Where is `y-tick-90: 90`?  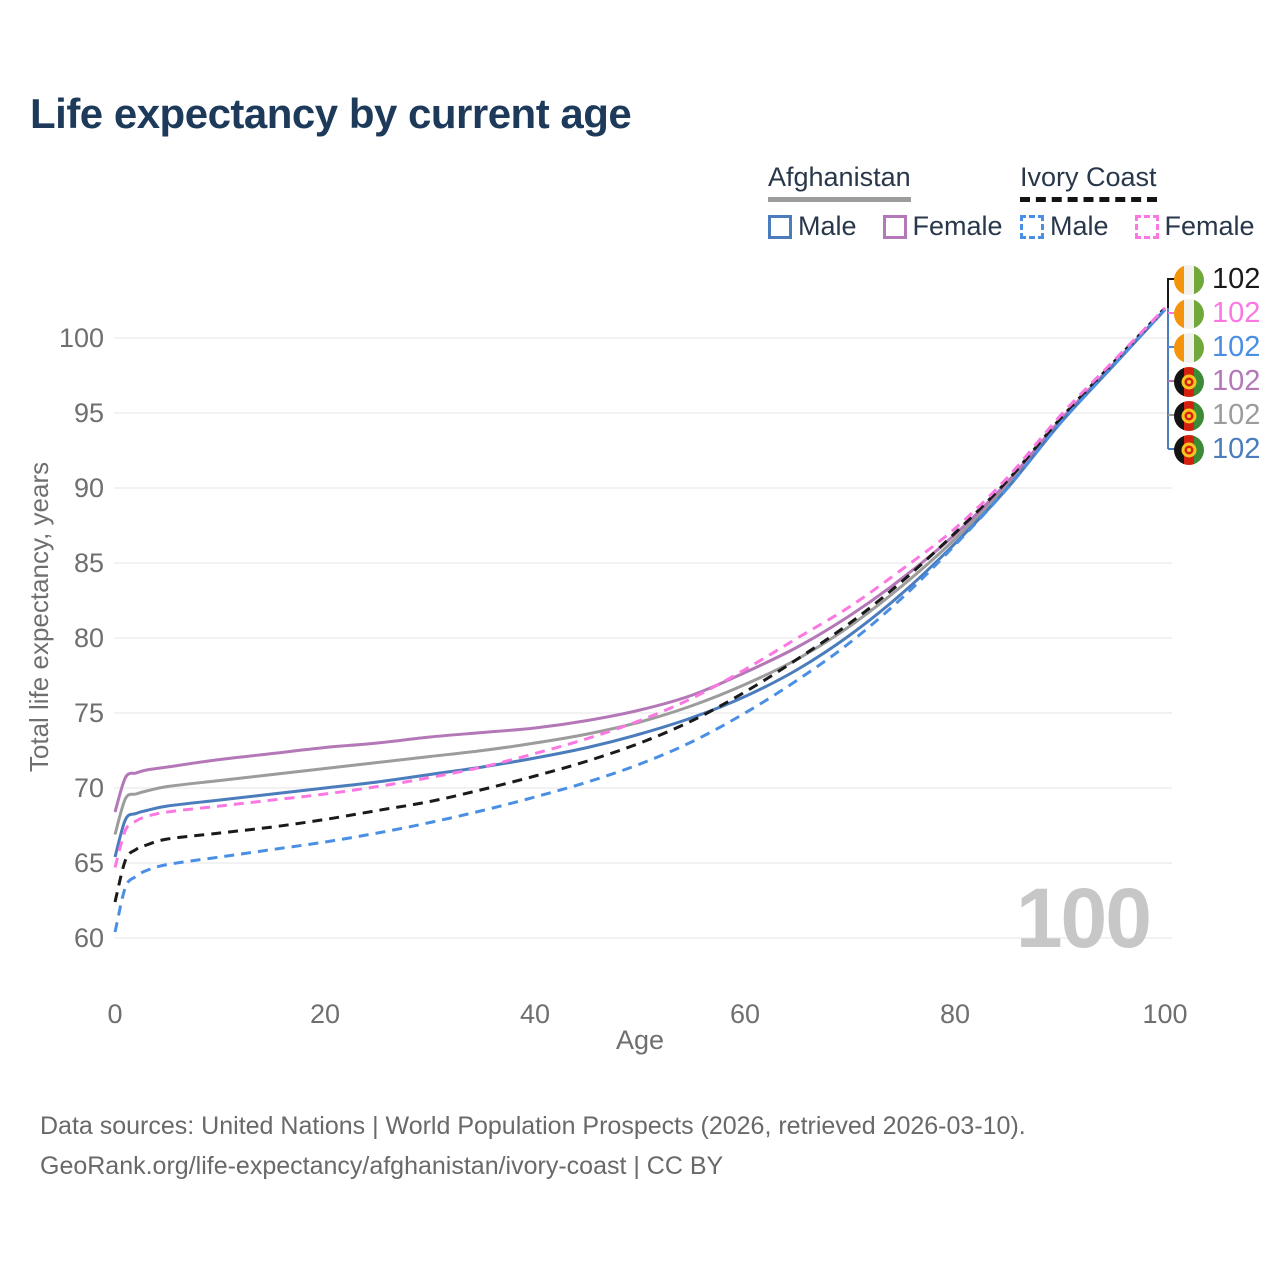
y-tick-90: 90 is located at coordinates (89, 488).